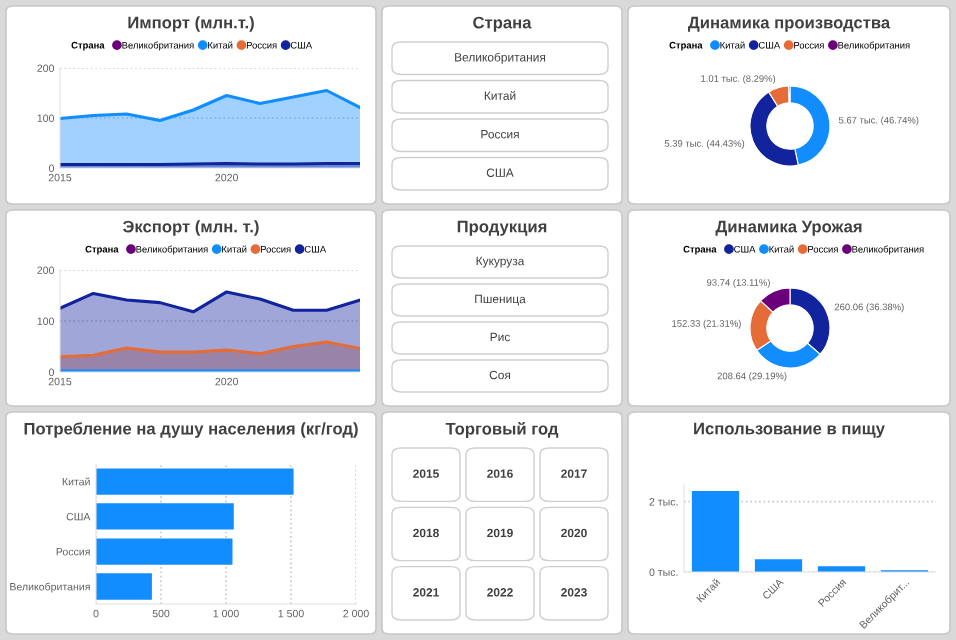  What do you see at coordinates (191, 430) in the screenshot?
I see `chart-title: Потребление на душу населения (кг/год)` at bounding box center [191, 430].